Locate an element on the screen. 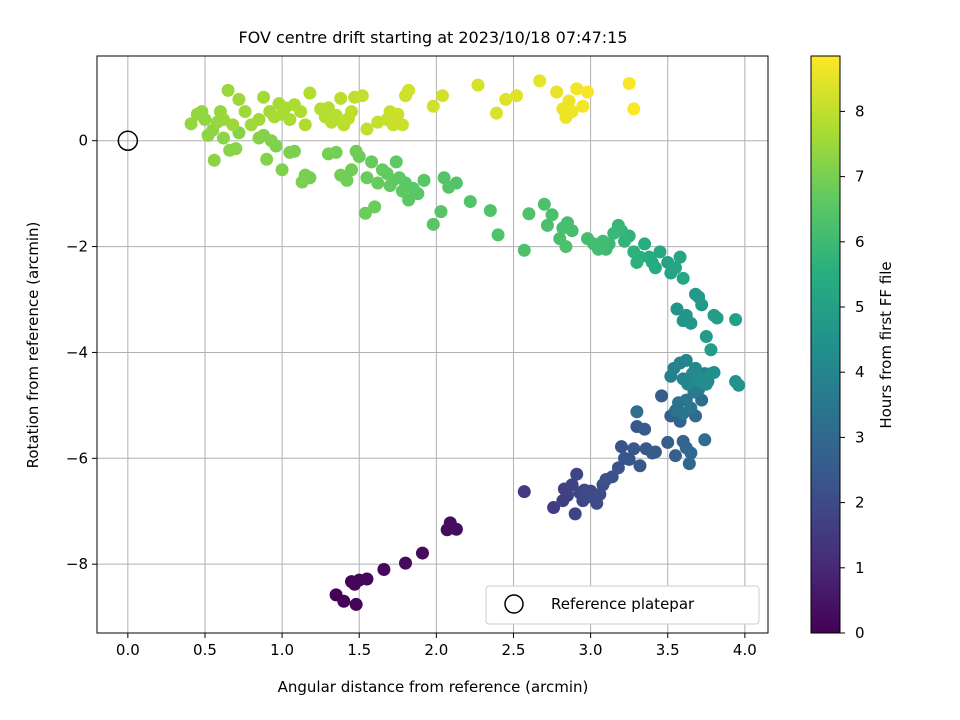 The height and width of the screenshot is (720, 960). colorbar-tick-label: 0 is located at coordinates (860, 633).